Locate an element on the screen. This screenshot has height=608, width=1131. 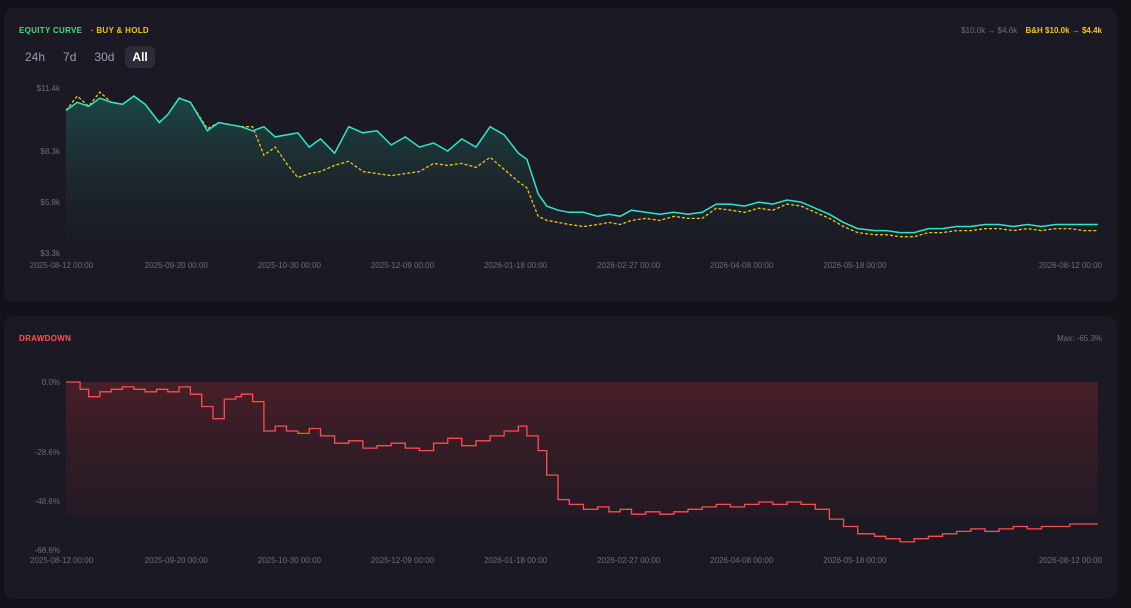
strategy-summary: $10.0k → $4.6k is located at coordinates (989, 30).